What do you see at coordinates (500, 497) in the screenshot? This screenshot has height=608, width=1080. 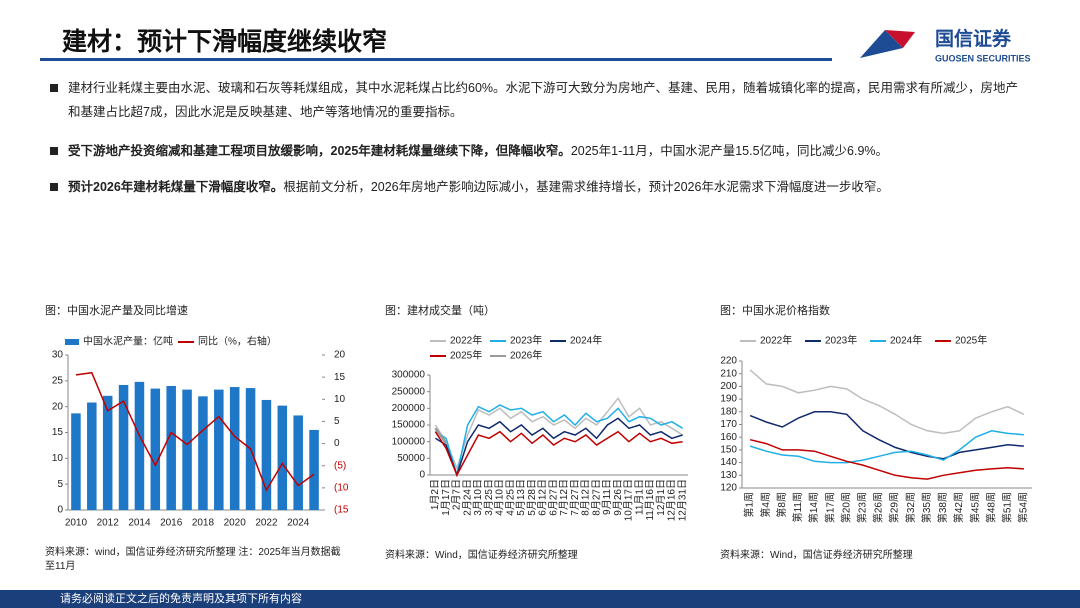 I see `x-tick-label: 4月10日` at bounding box center [500, 497].